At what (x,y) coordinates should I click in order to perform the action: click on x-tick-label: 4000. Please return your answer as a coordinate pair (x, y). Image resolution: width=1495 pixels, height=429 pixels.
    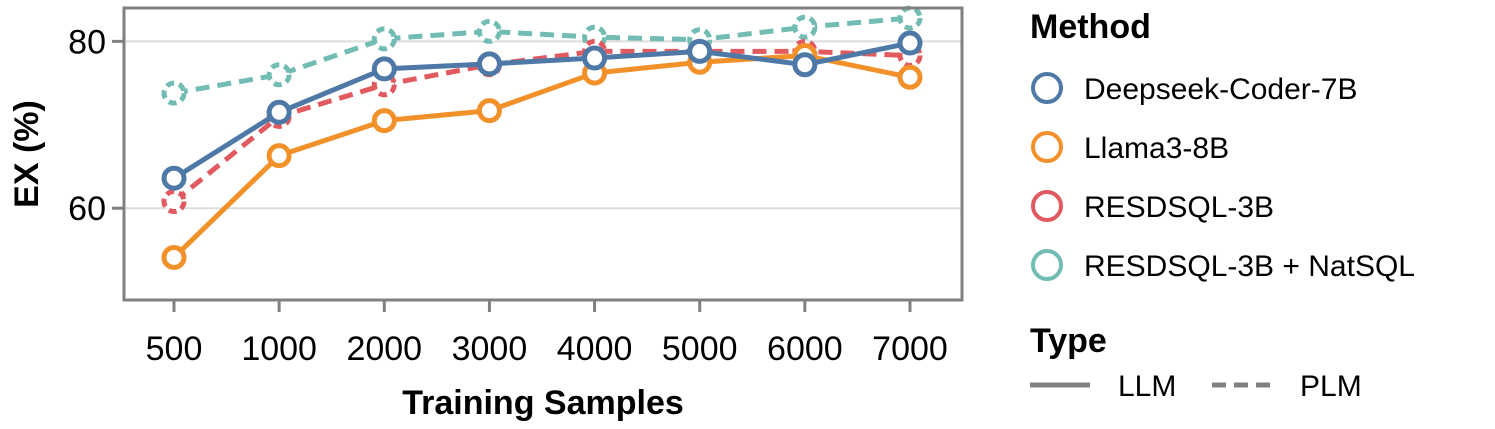
    Looking at the image, I should click on (595, 349).